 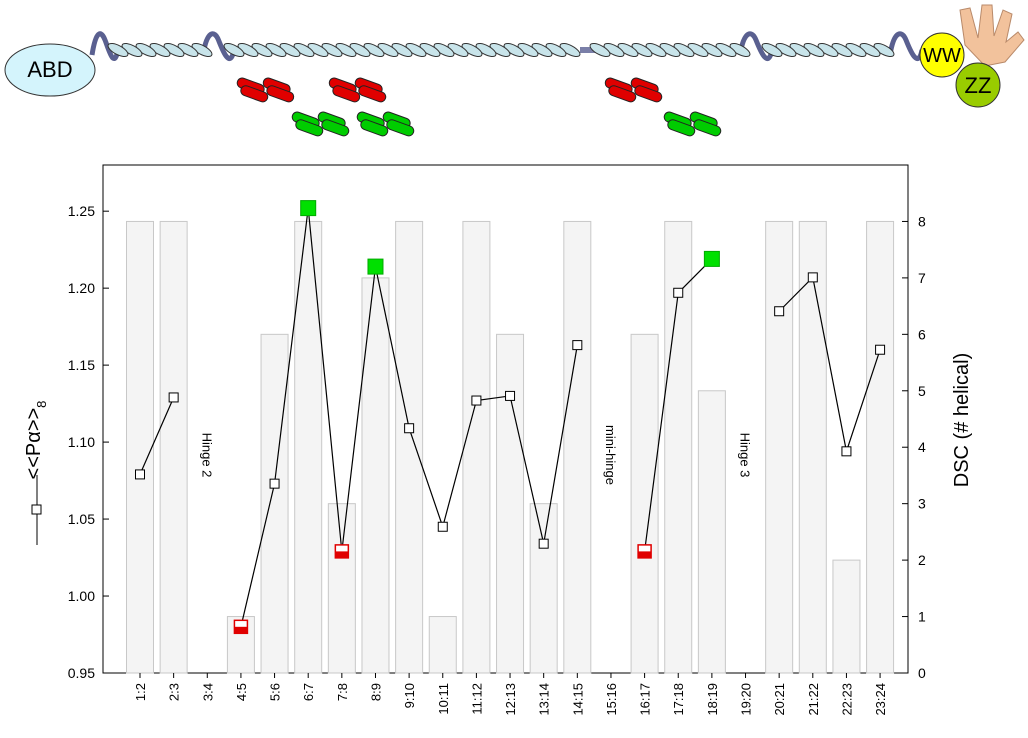 I want to click on x-tick-label: 8:9, so click(x=375, y=692).